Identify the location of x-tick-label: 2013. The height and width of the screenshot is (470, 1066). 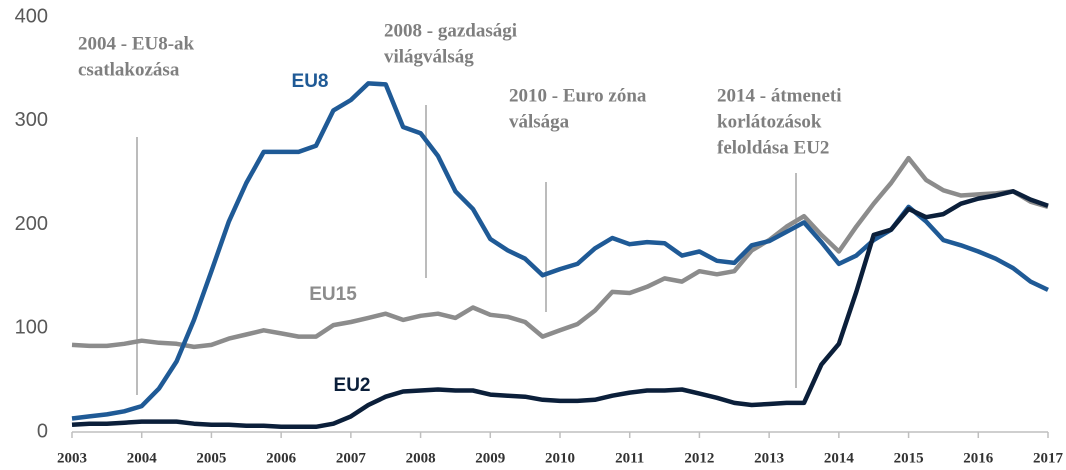
(769, 458).